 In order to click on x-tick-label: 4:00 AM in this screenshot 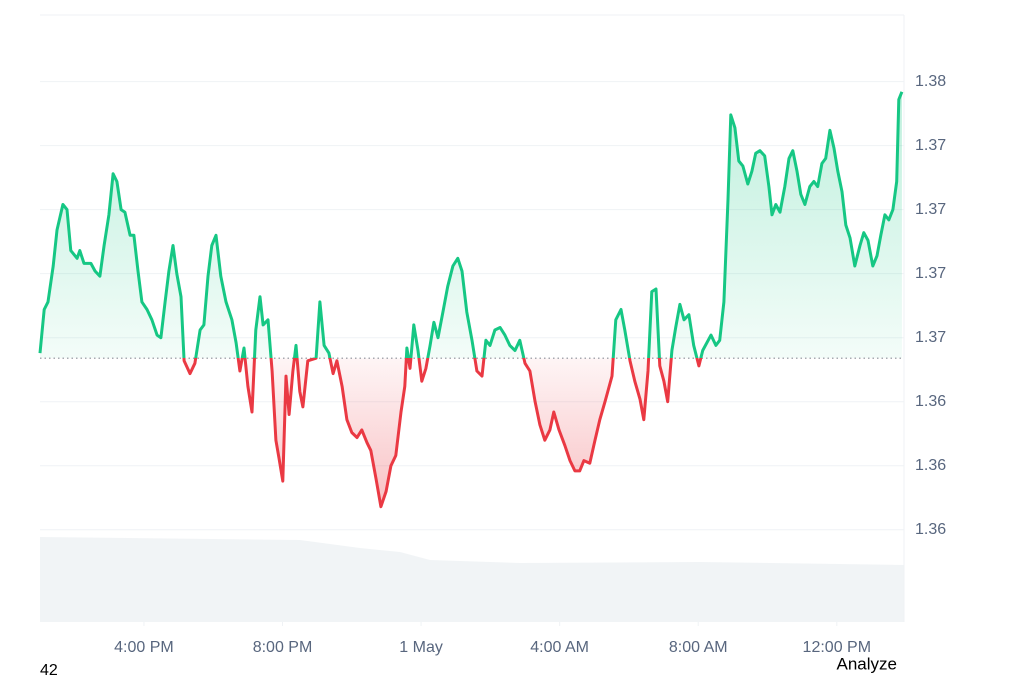, I will do `click(559, 647)`.